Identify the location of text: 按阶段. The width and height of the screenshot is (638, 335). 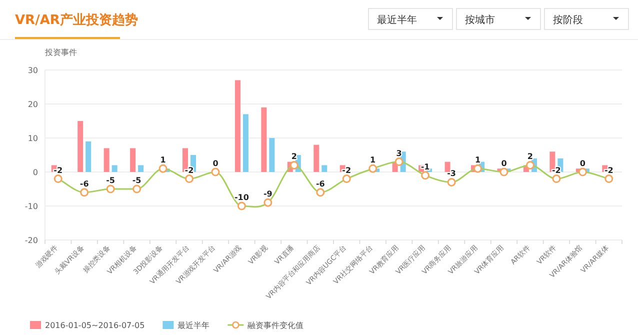
(568, 20).